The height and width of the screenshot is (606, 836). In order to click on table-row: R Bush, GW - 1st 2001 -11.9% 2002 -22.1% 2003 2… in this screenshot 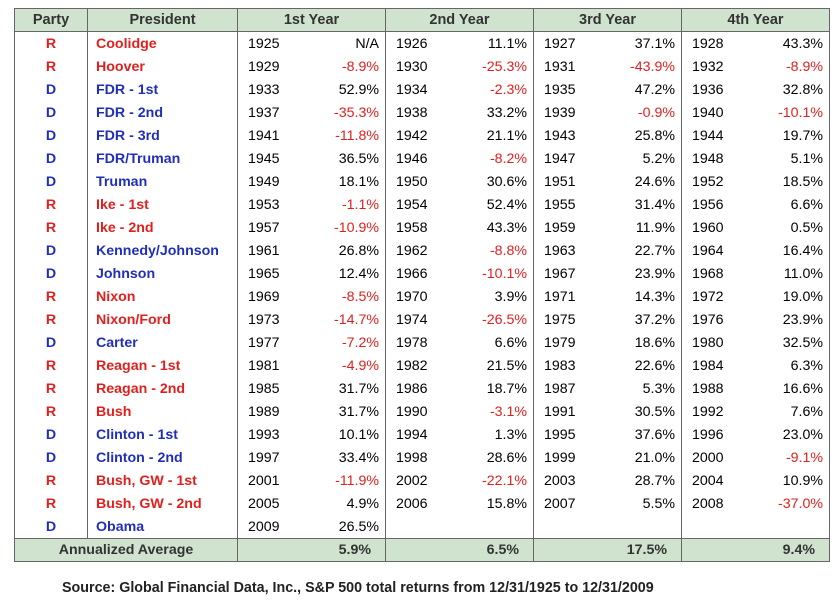, I will do `click(422, 480)`.